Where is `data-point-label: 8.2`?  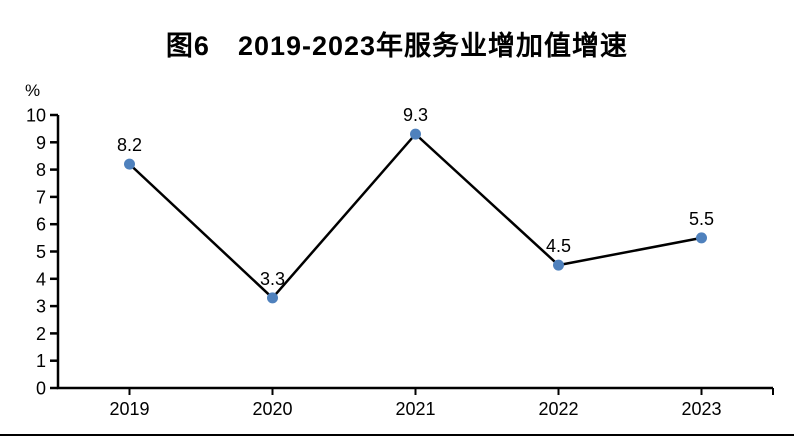 data-point-label: 8.2 is located at coordinates (129, 145).